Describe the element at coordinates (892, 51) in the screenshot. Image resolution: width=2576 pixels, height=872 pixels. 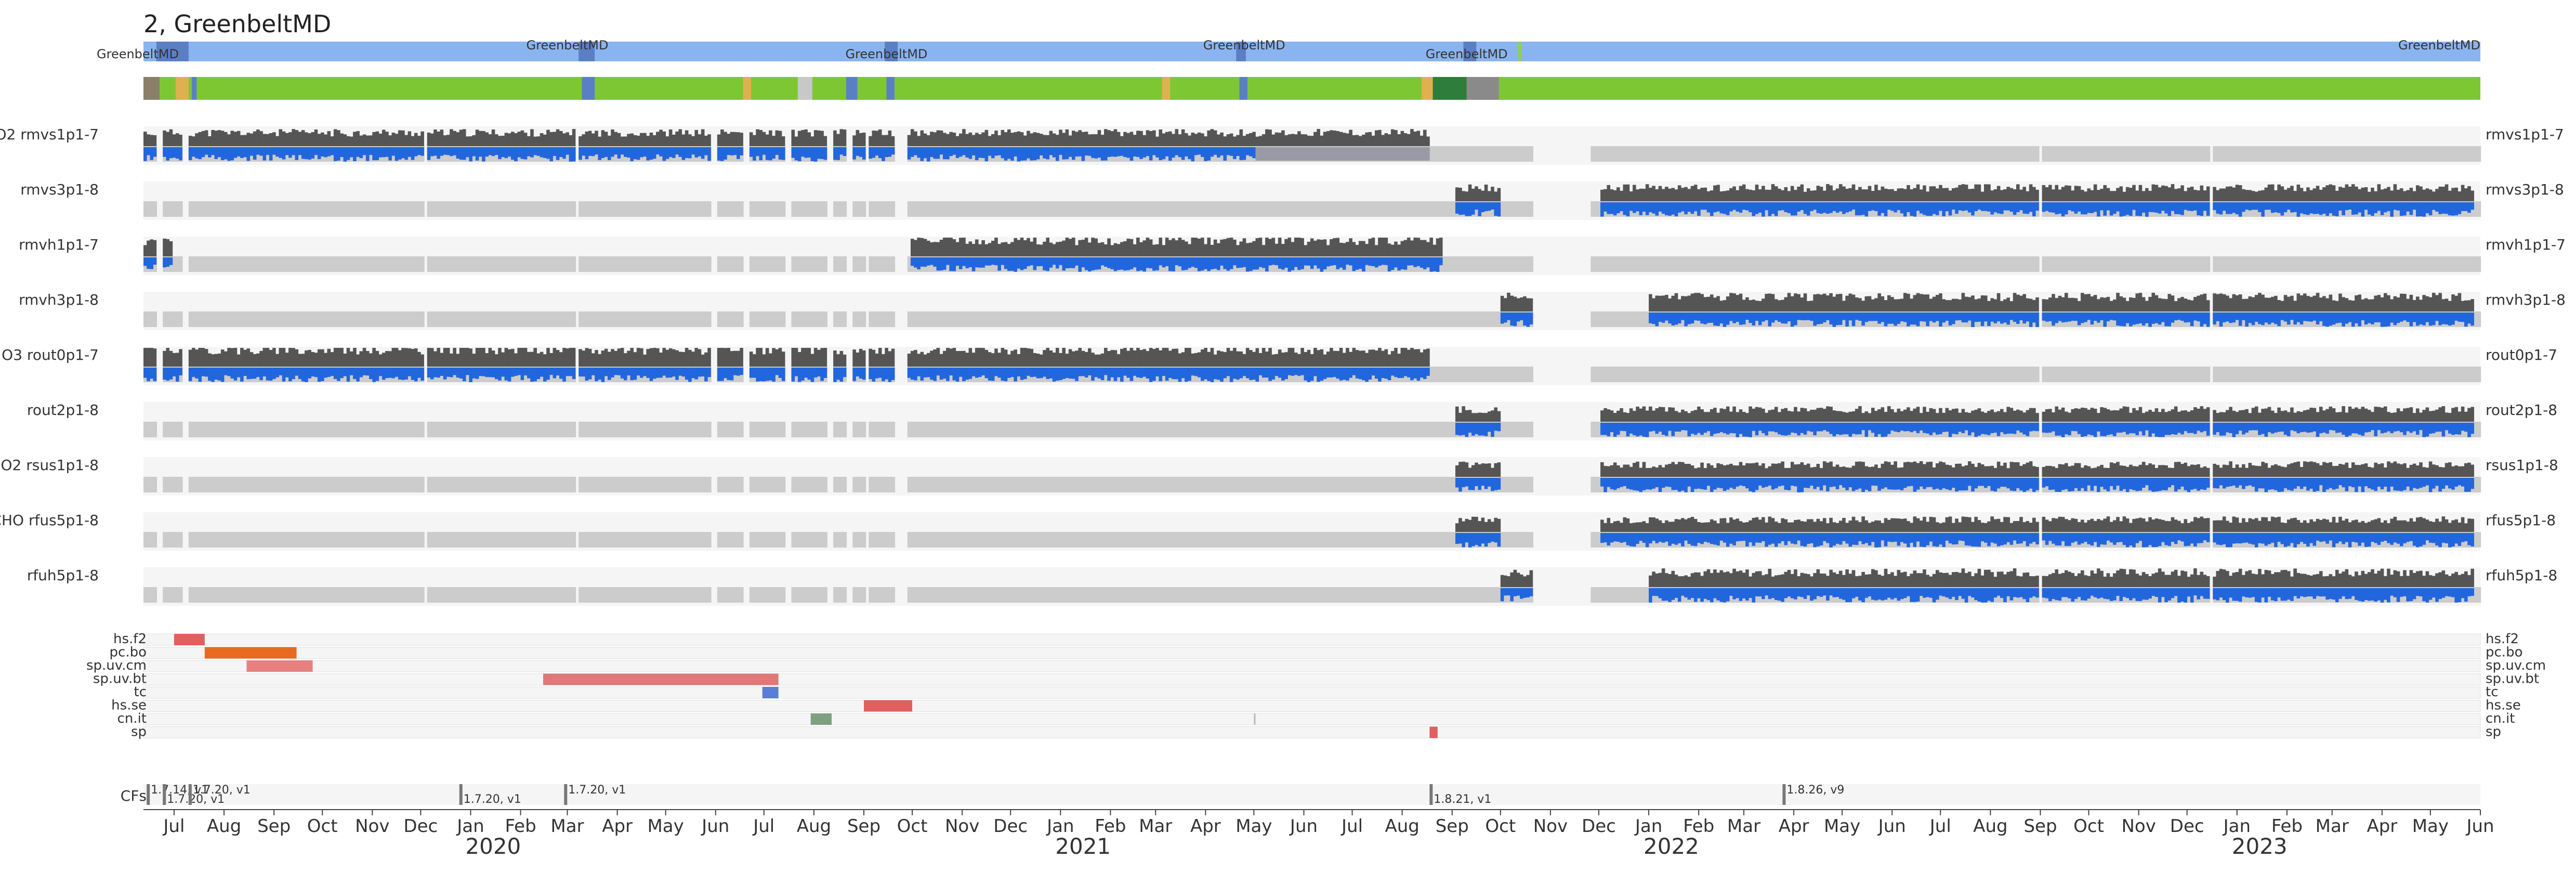
I see `location-marker` at that location.